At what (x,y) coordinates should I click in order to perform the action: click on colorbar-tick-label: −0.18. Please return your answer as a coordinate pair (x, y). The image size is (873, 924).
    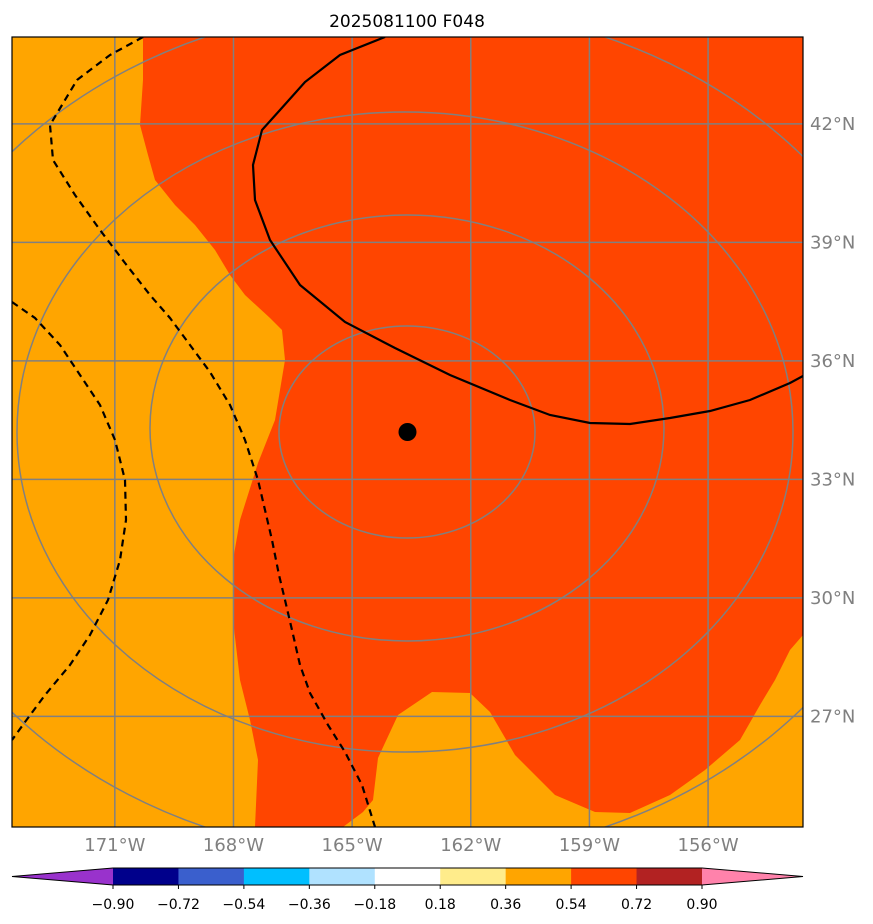
    Looking at the image, I should click on (374, 905).